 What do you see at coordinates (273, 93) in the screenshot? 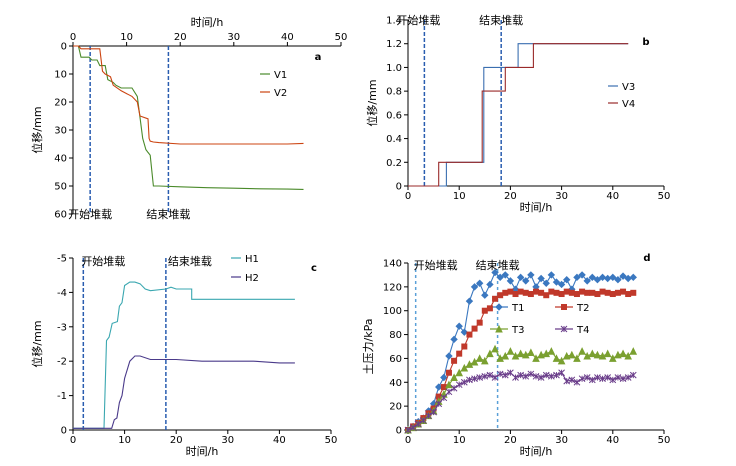
I see `legend-entry: V2` at bounding box center [273, 93].